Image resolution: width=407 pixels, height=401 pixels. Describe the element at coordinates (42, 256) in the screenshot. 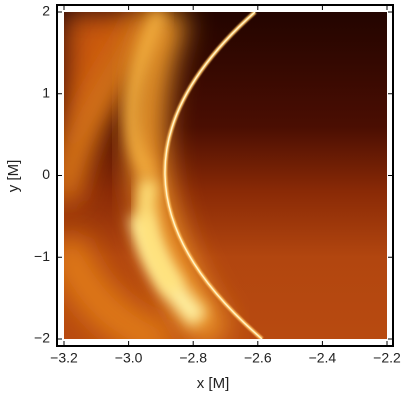

I see `y-tick-label: −1` at that location.